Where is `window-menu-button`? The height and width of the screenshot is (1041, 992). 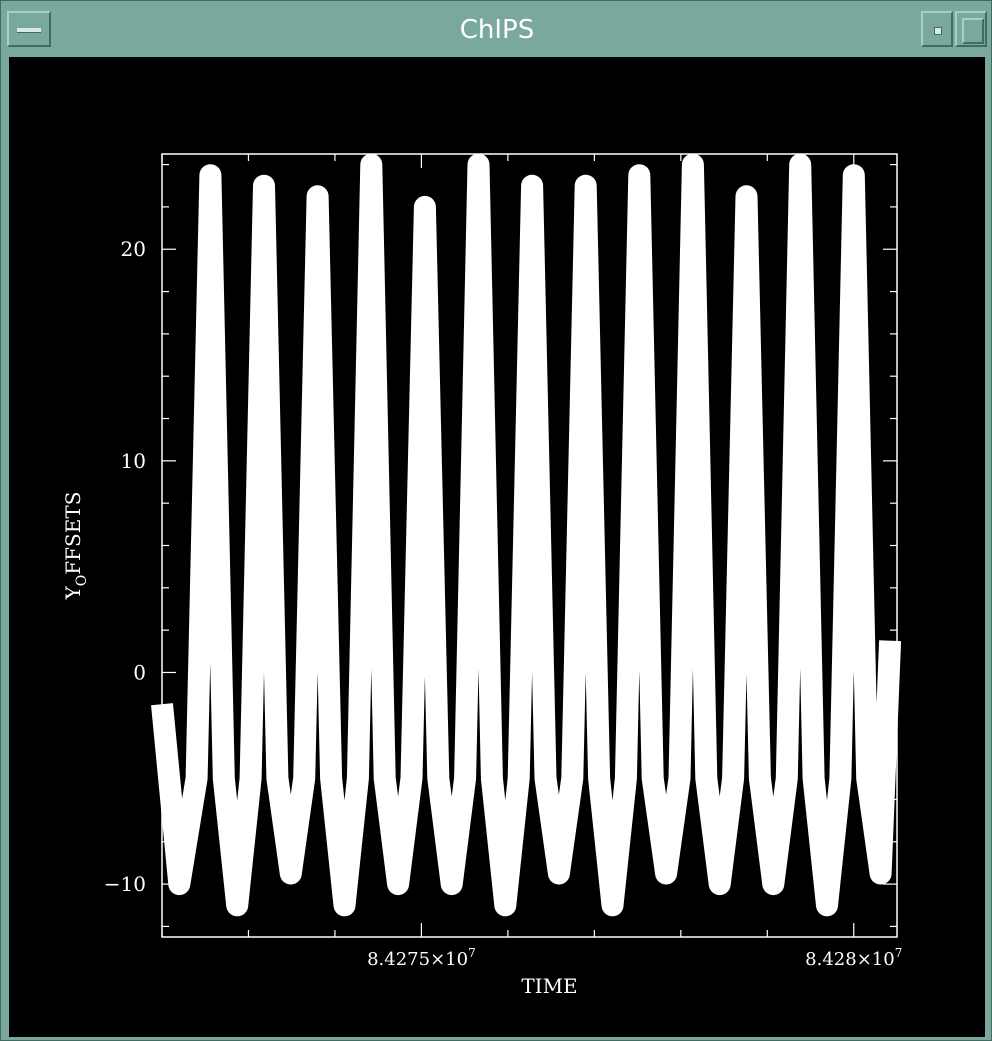 window-menu-button is located at coordinates (29, 29).